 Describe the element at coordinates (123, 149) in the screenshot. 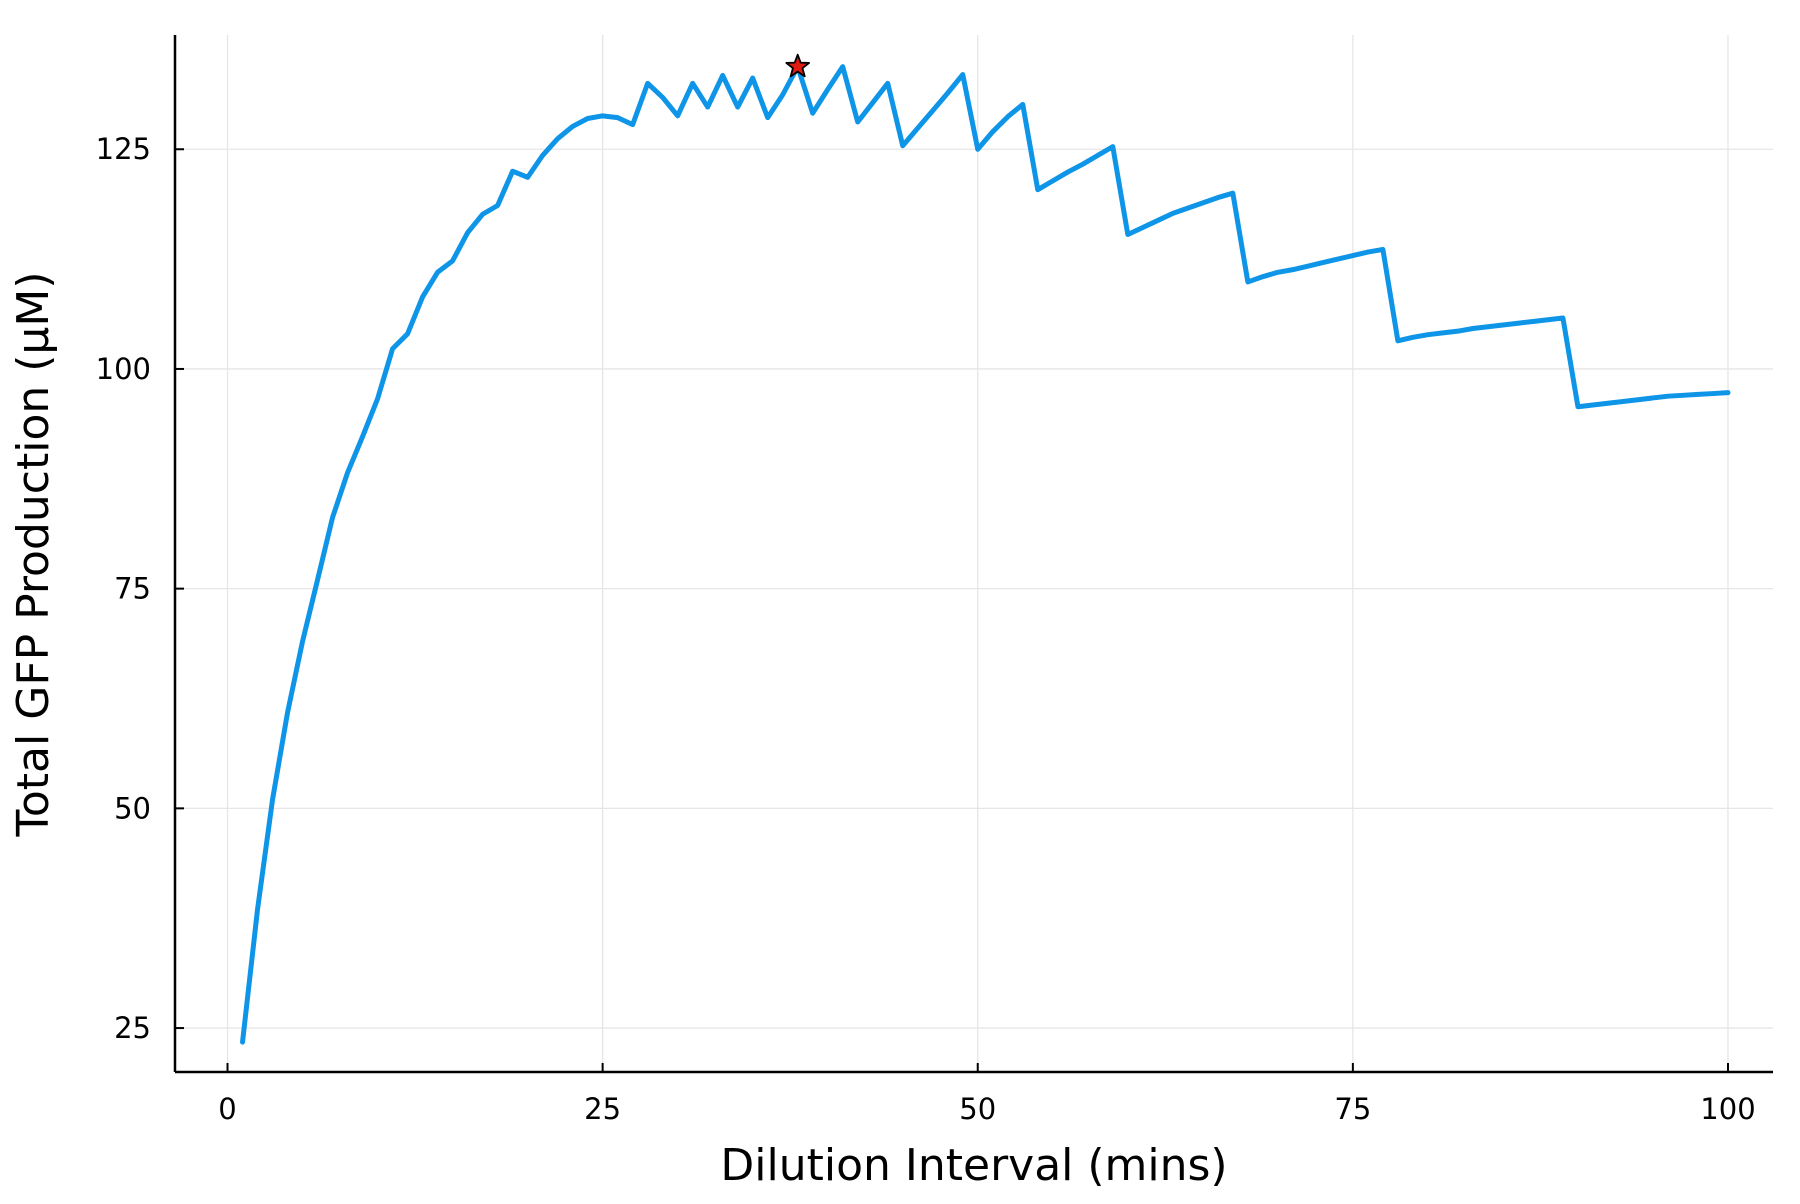

I see `y-tick-label: 125` at that location.